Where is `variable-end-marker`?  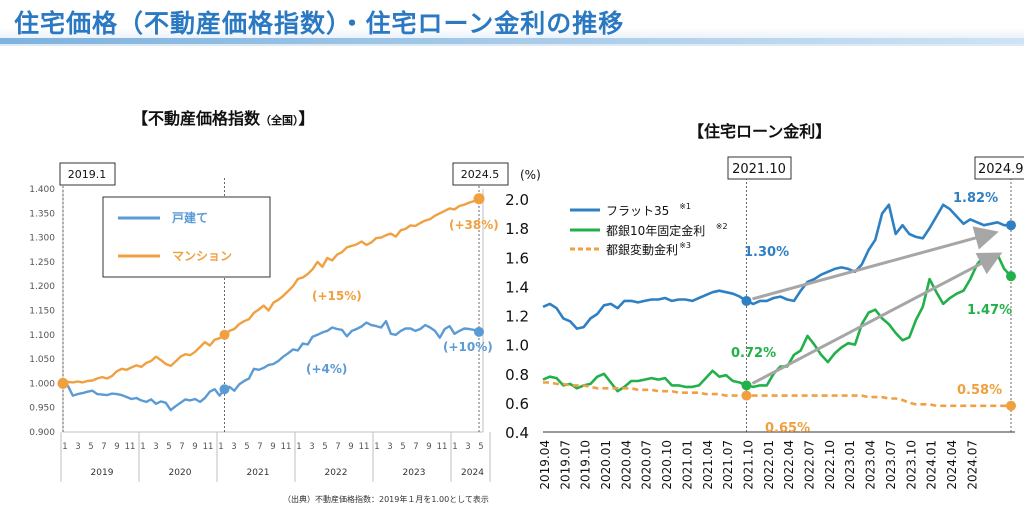
variable-end-marker is located at coordinates (1011, 405).